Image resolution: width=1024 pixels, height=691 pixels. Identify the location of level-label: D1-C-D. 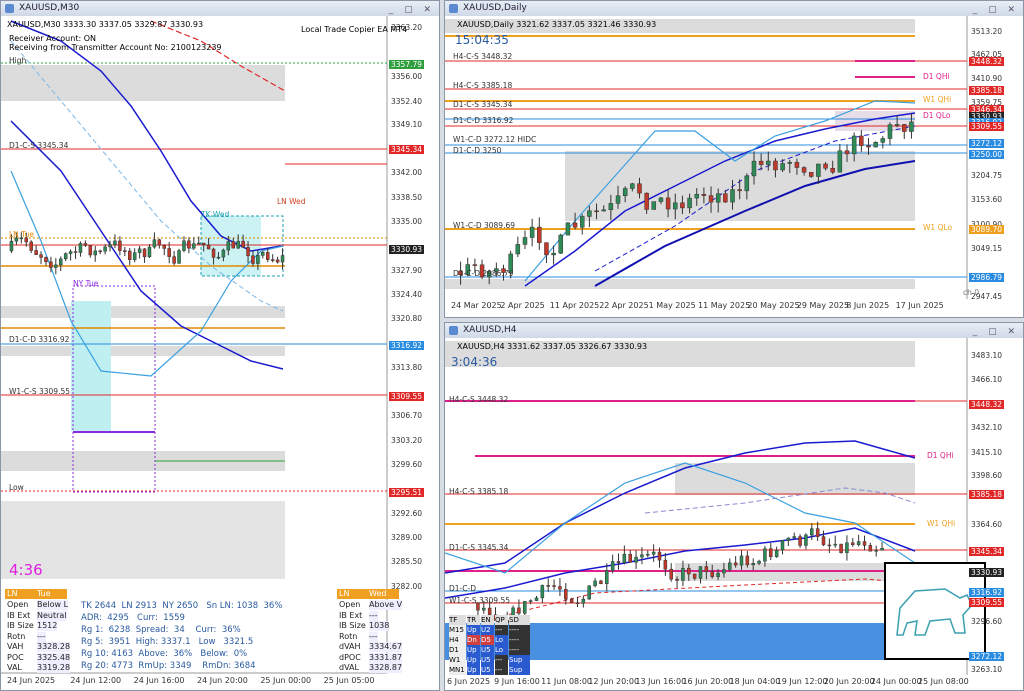
(462, 588).